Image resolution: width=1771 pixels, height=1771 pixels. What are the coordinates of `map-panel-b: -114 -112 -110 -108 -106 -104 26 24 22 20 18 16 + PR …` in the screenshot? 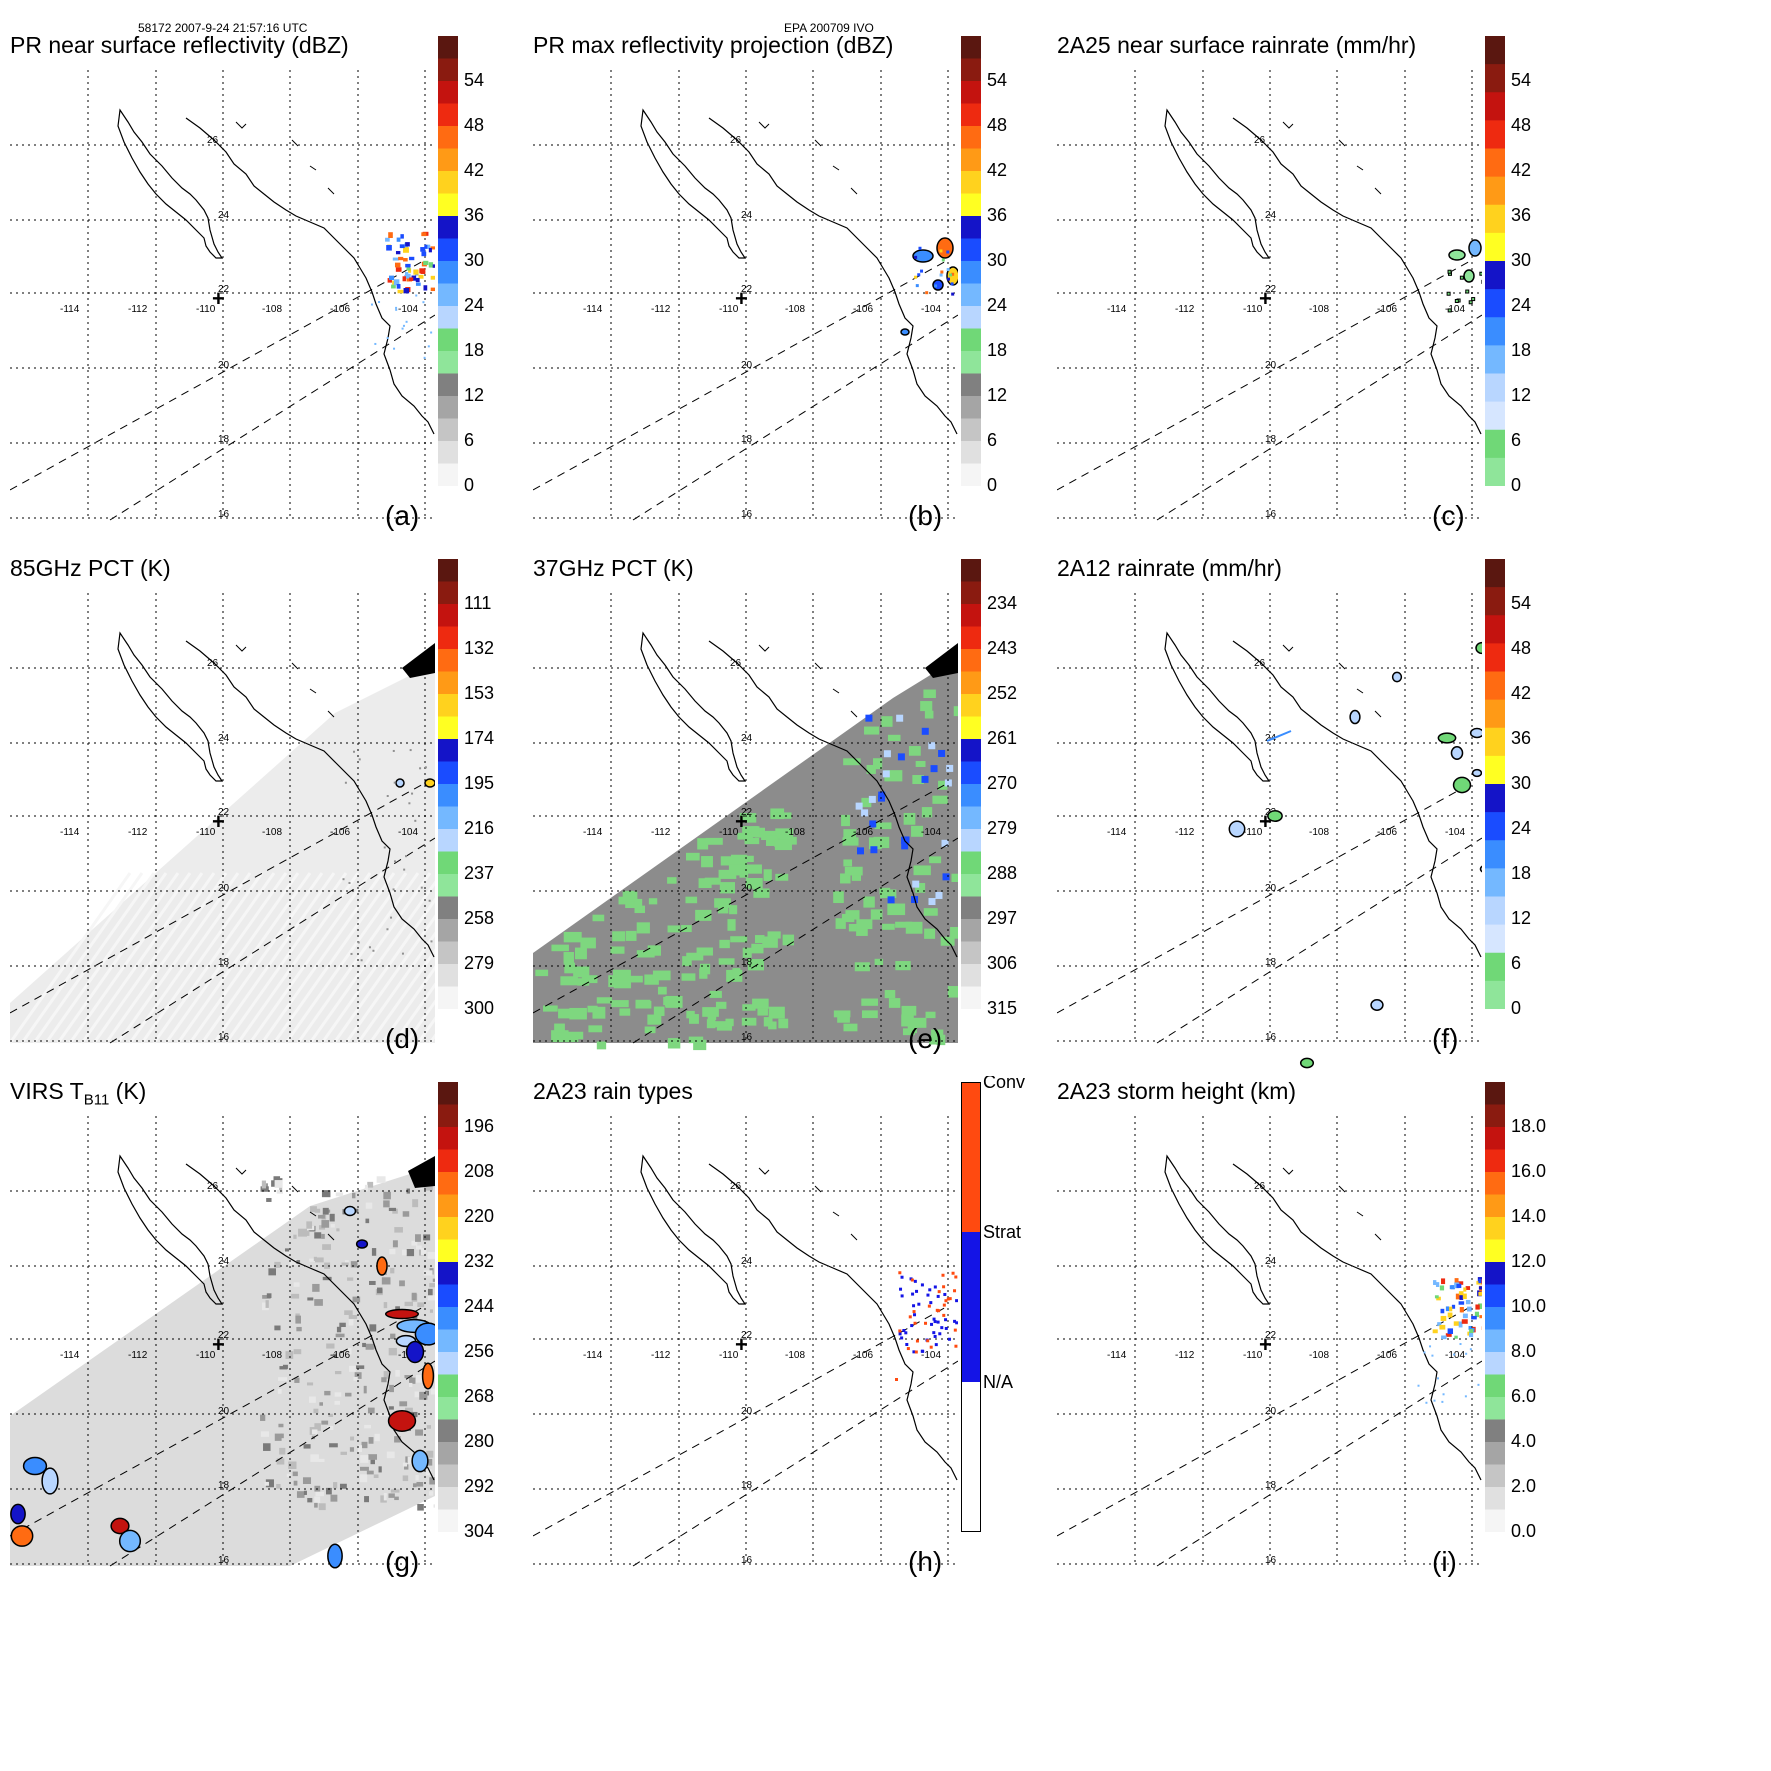 It's located at (783, 302).